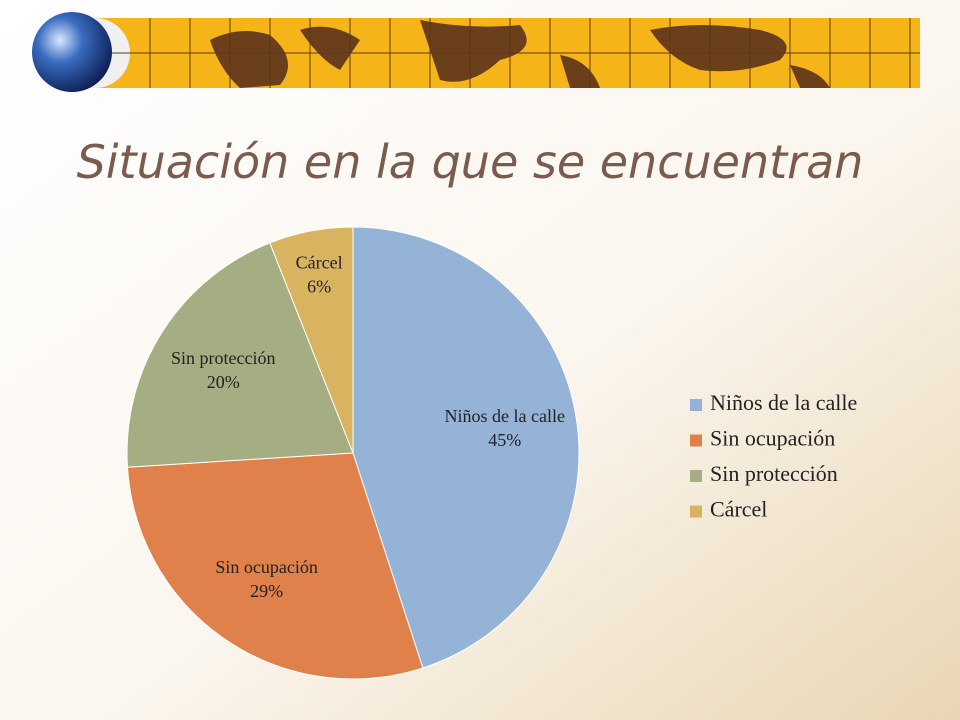 This screenshot has height=720, width=960. What do you see at coordinates (774, 473) in the screenshot?
I see `legend-label: Sin protección` at bounding box center [774, 473].